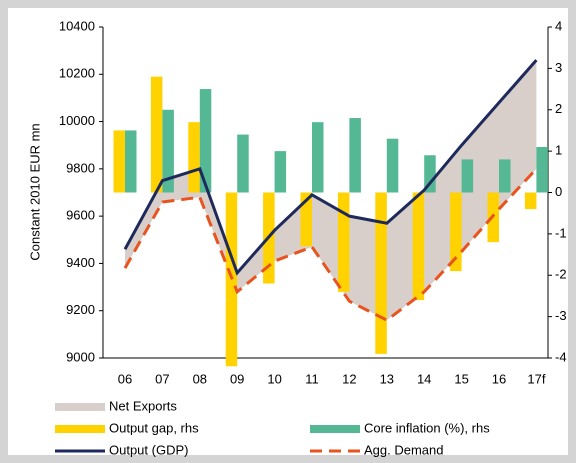 This screenshot has height=463, width=576. Describe the element at coordinates (77, 120) in the screenshot. I see `y-tick-label: 10000` at that location.